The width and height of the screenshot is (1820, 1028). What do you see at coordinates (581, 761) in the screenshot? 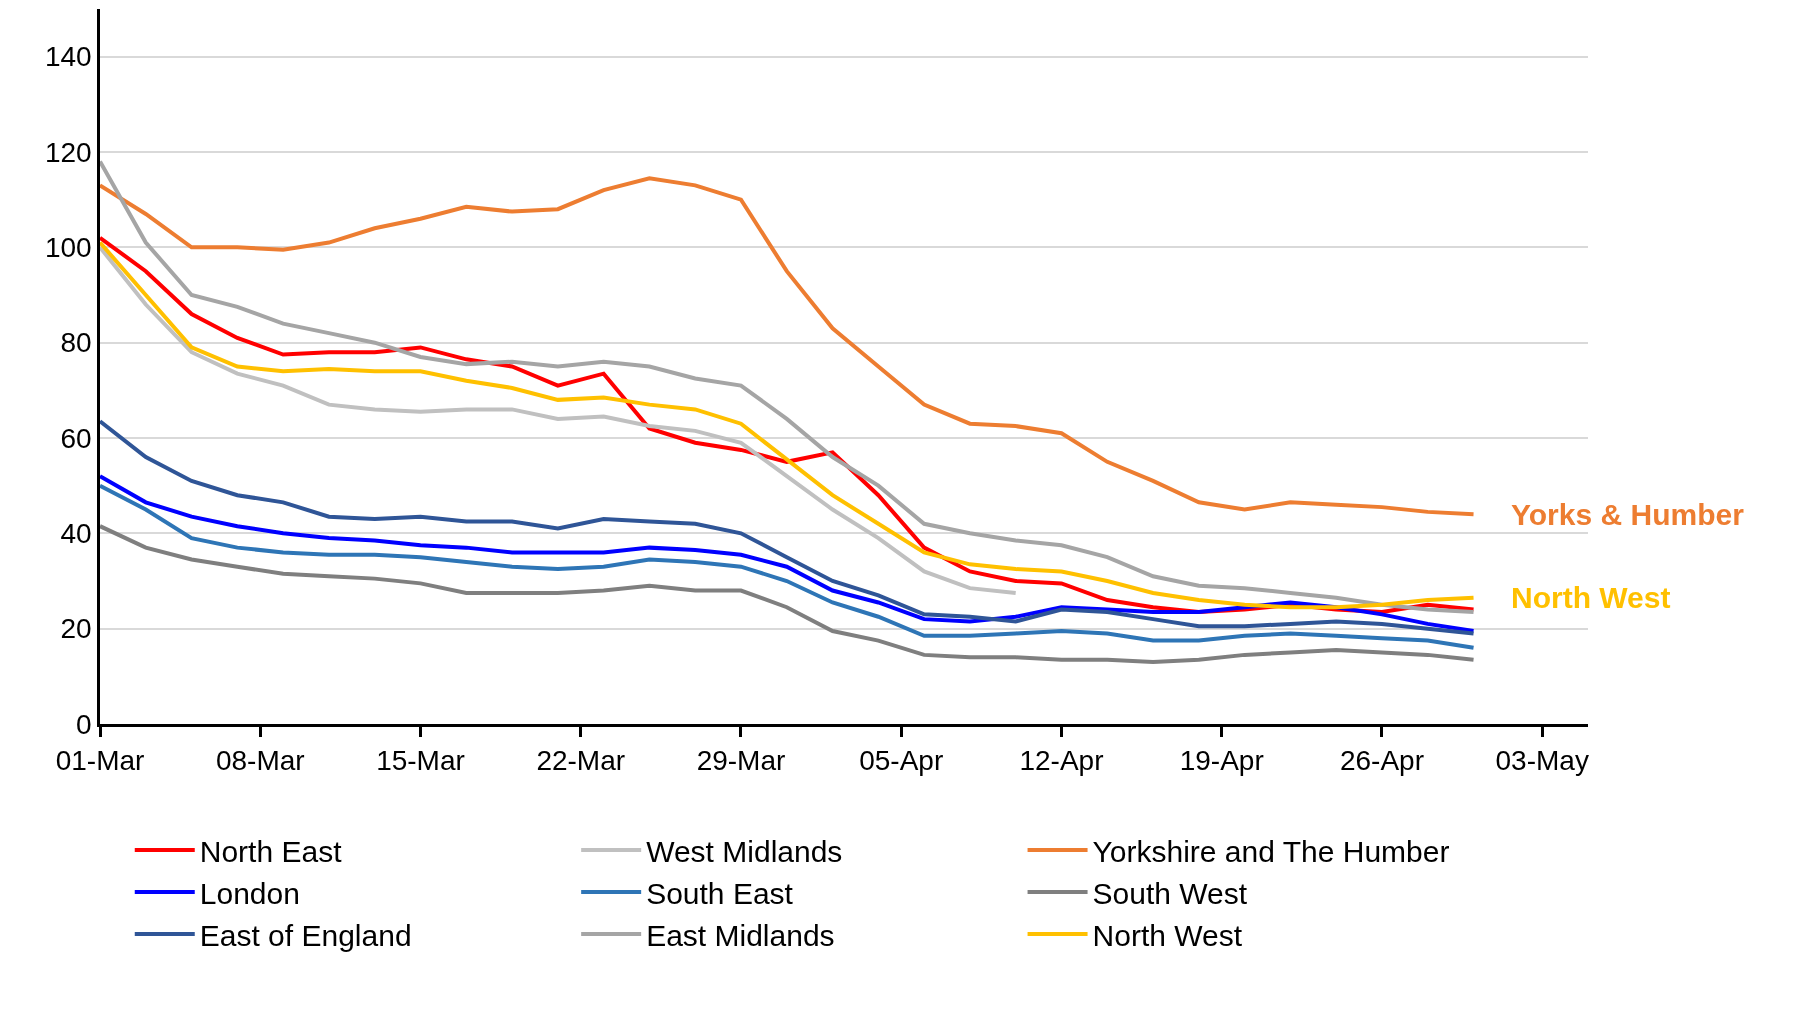
I see `x-tick-label: 22-Mar` at bounding box center [581, 761].